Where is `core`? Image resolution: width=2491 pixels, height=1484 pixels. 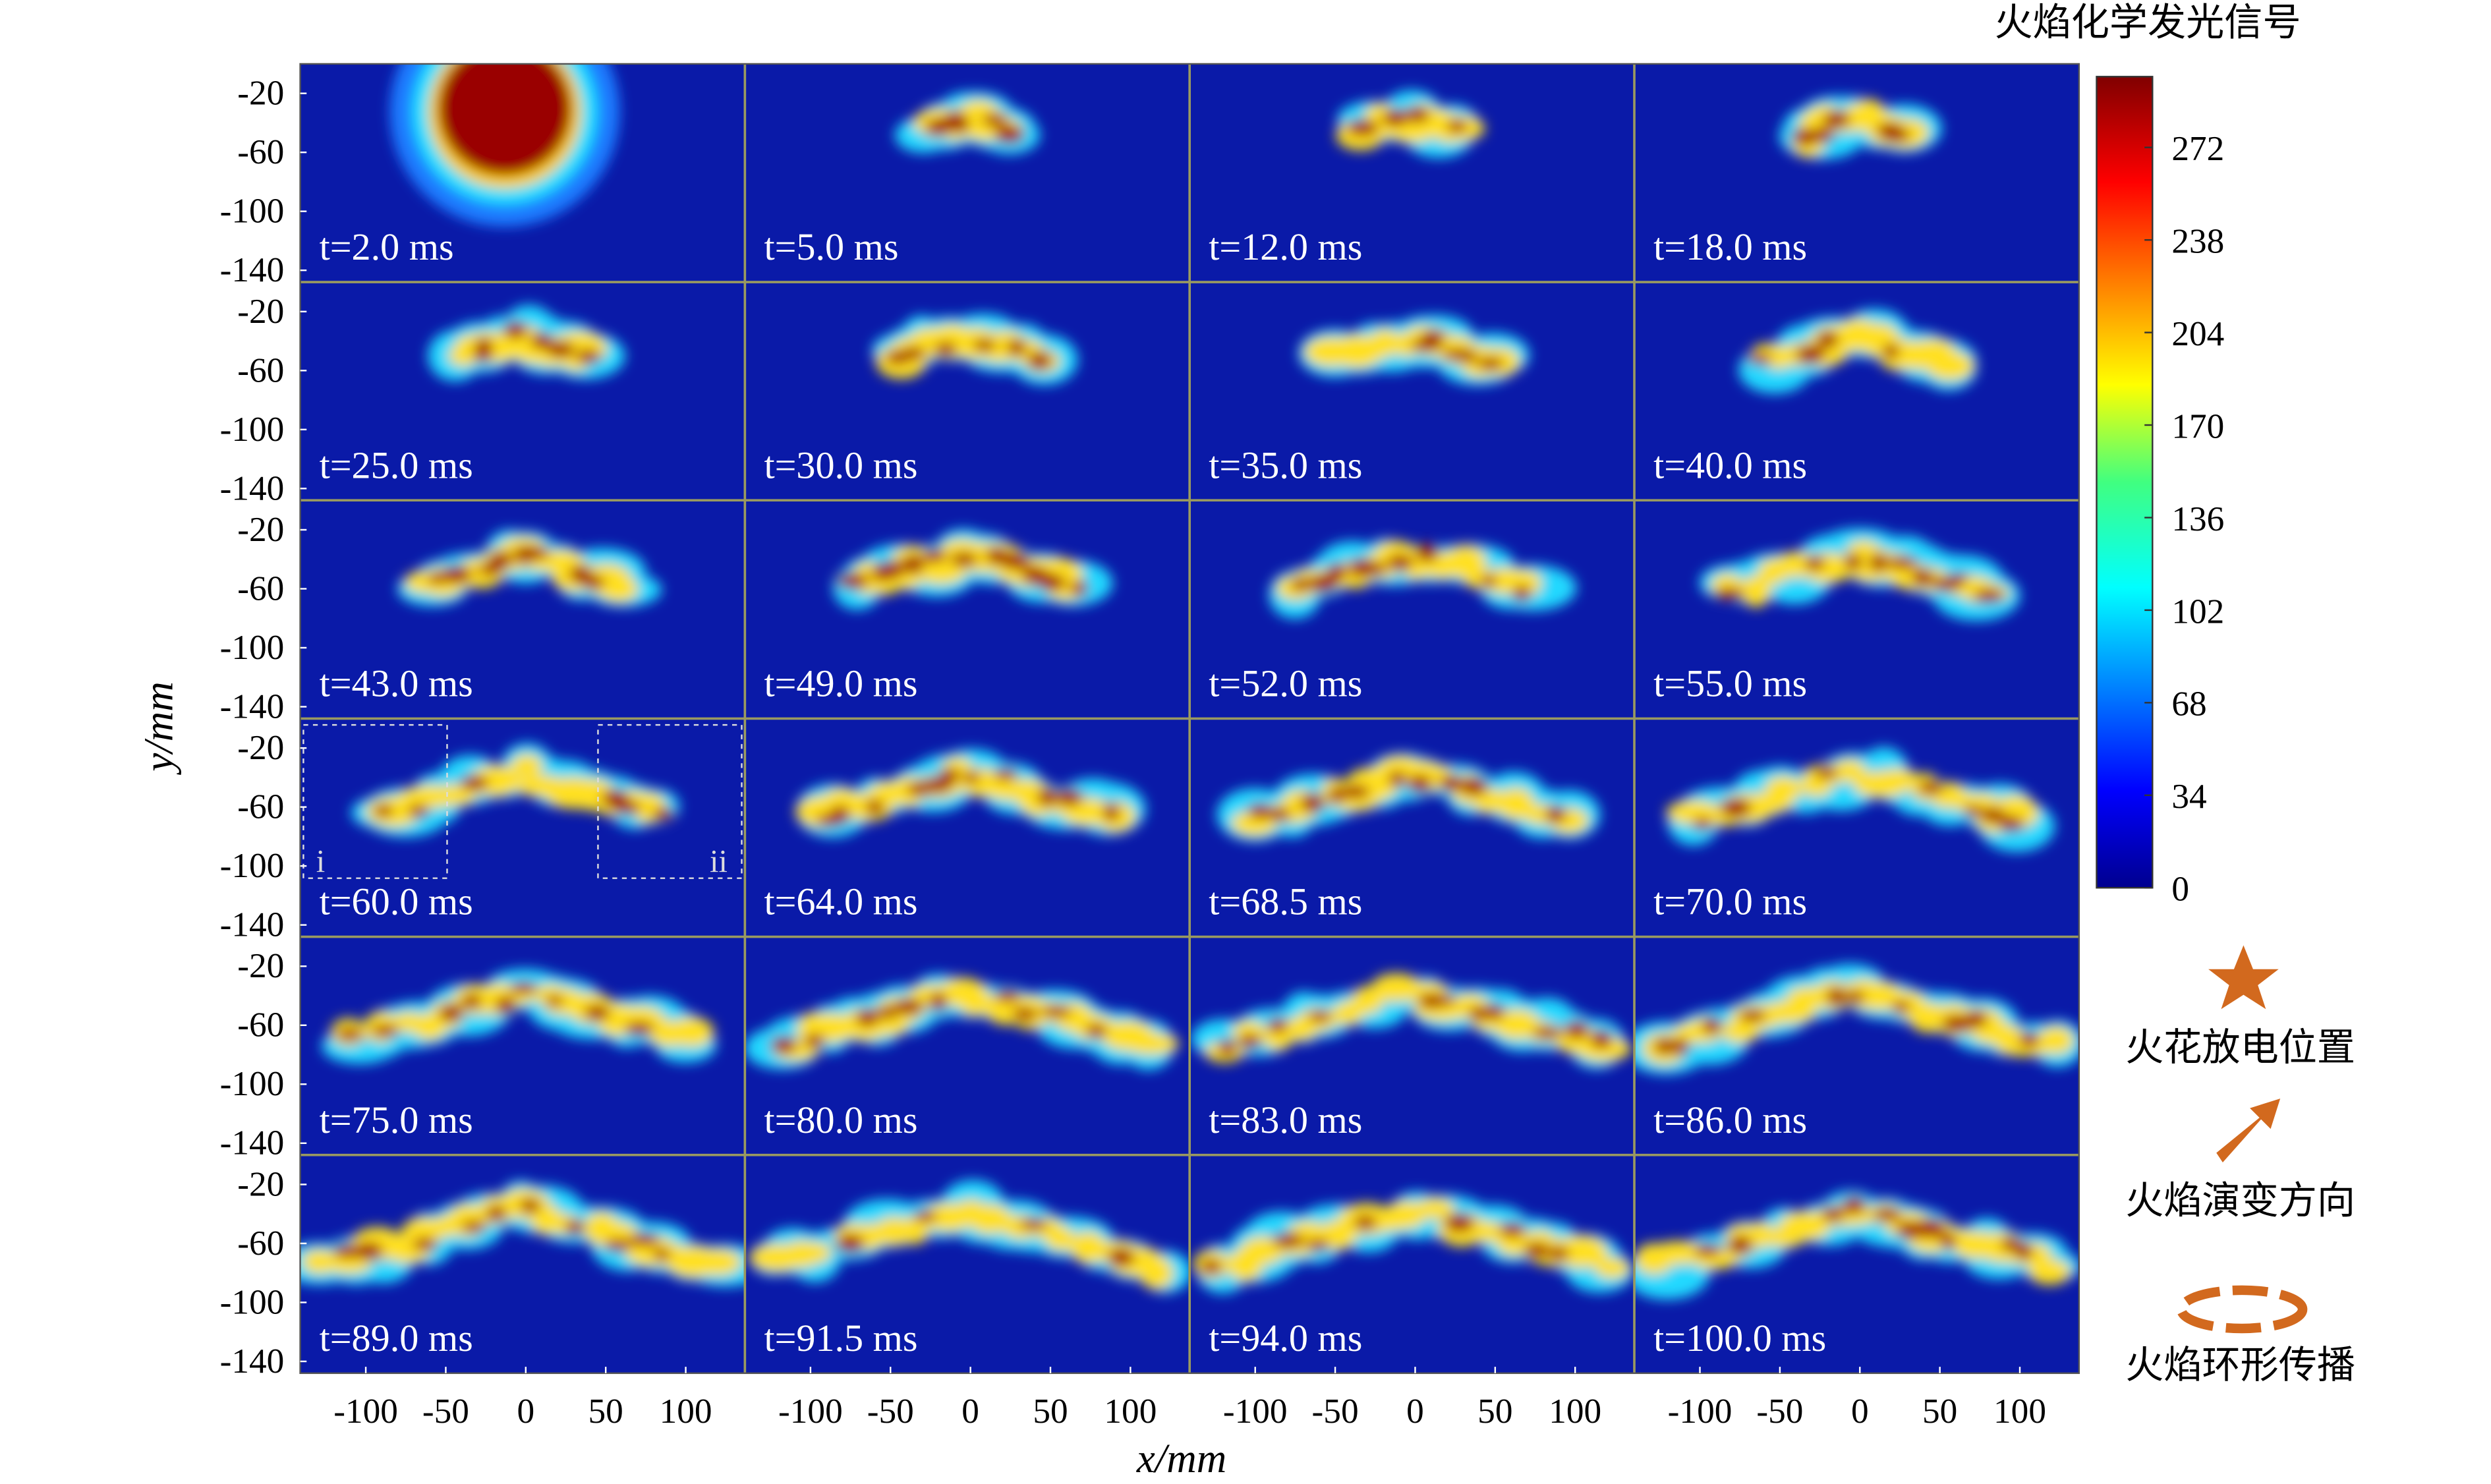 core is located at coordinates (505, 119).